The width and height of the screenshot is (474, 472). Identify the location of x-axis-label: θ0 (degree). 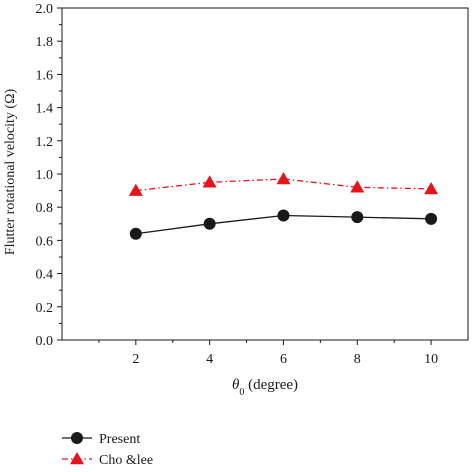
(265, 387).